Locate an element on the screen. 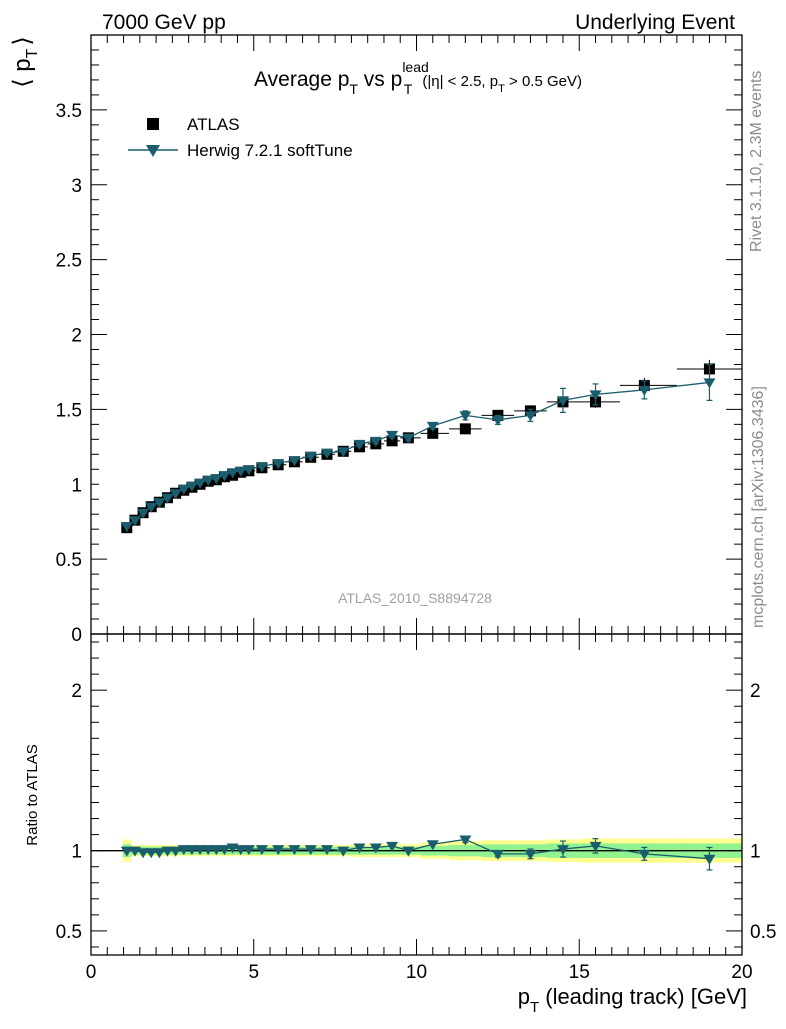 This screenshot has height=1029, width=786. ratio-y-tick-label-right: 2 is located at coordinates (755, 691).